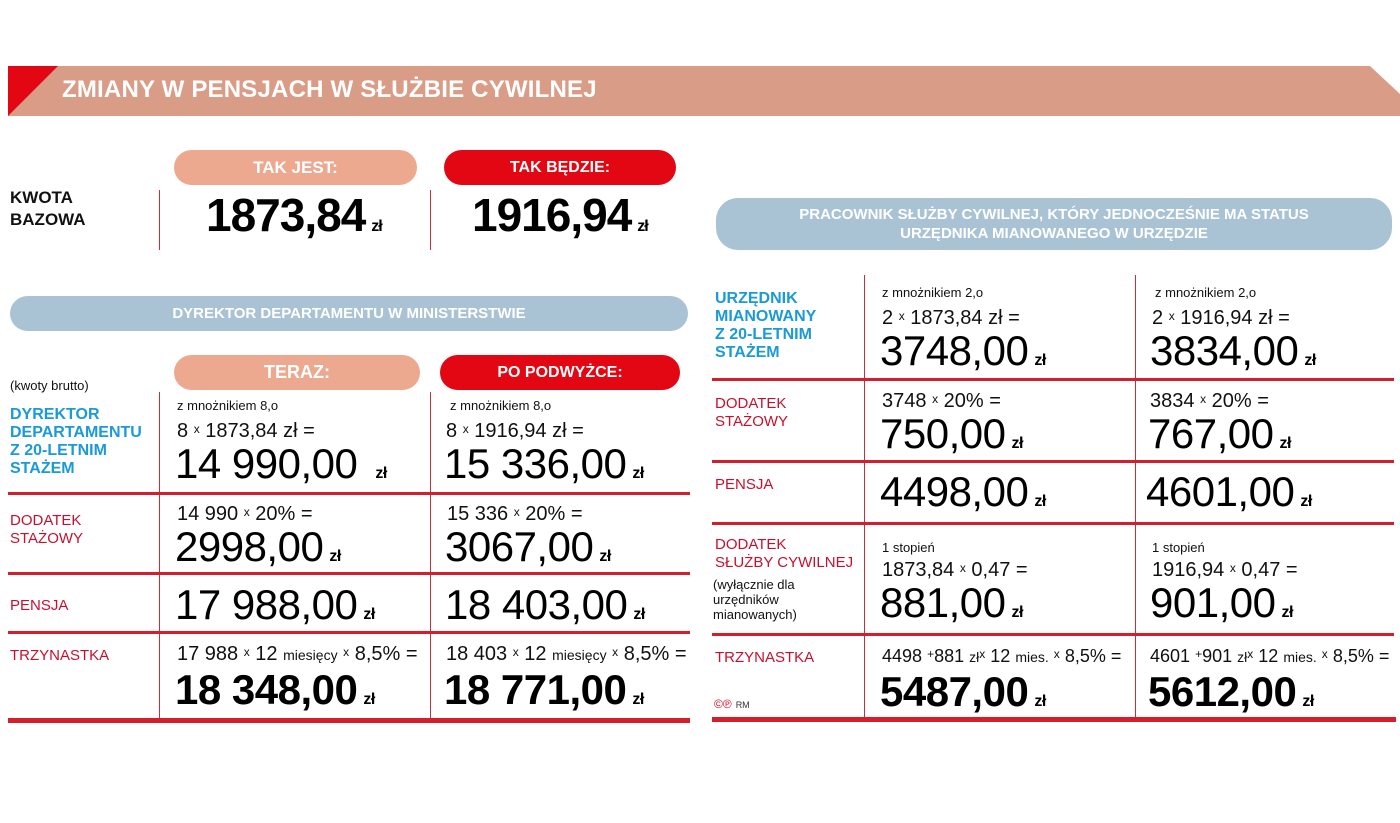 This screenshot has height=823, width=1400. What do you see at coordinates (755, 614) in the screenshot?
I see `sublabel-line: mianowanych)` at bounding box center [755, 614].